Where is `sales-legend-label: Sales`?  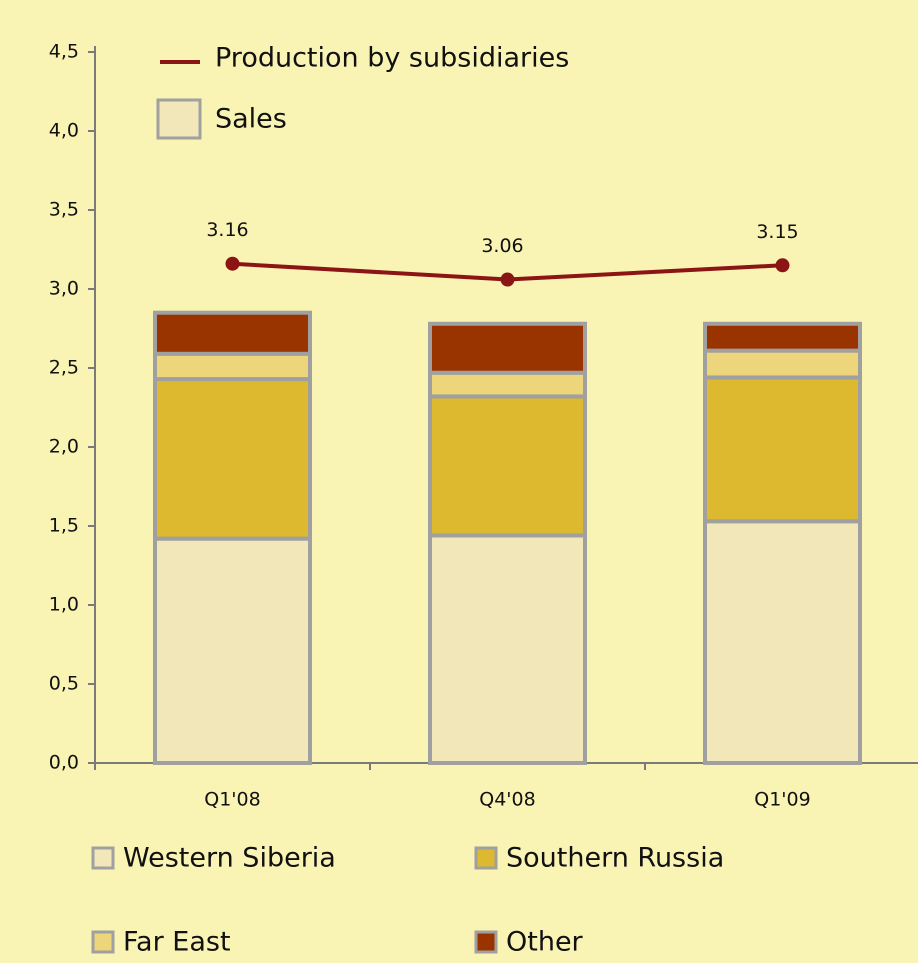 sales-legend-label: Sales is located at coordinates (251, 119).